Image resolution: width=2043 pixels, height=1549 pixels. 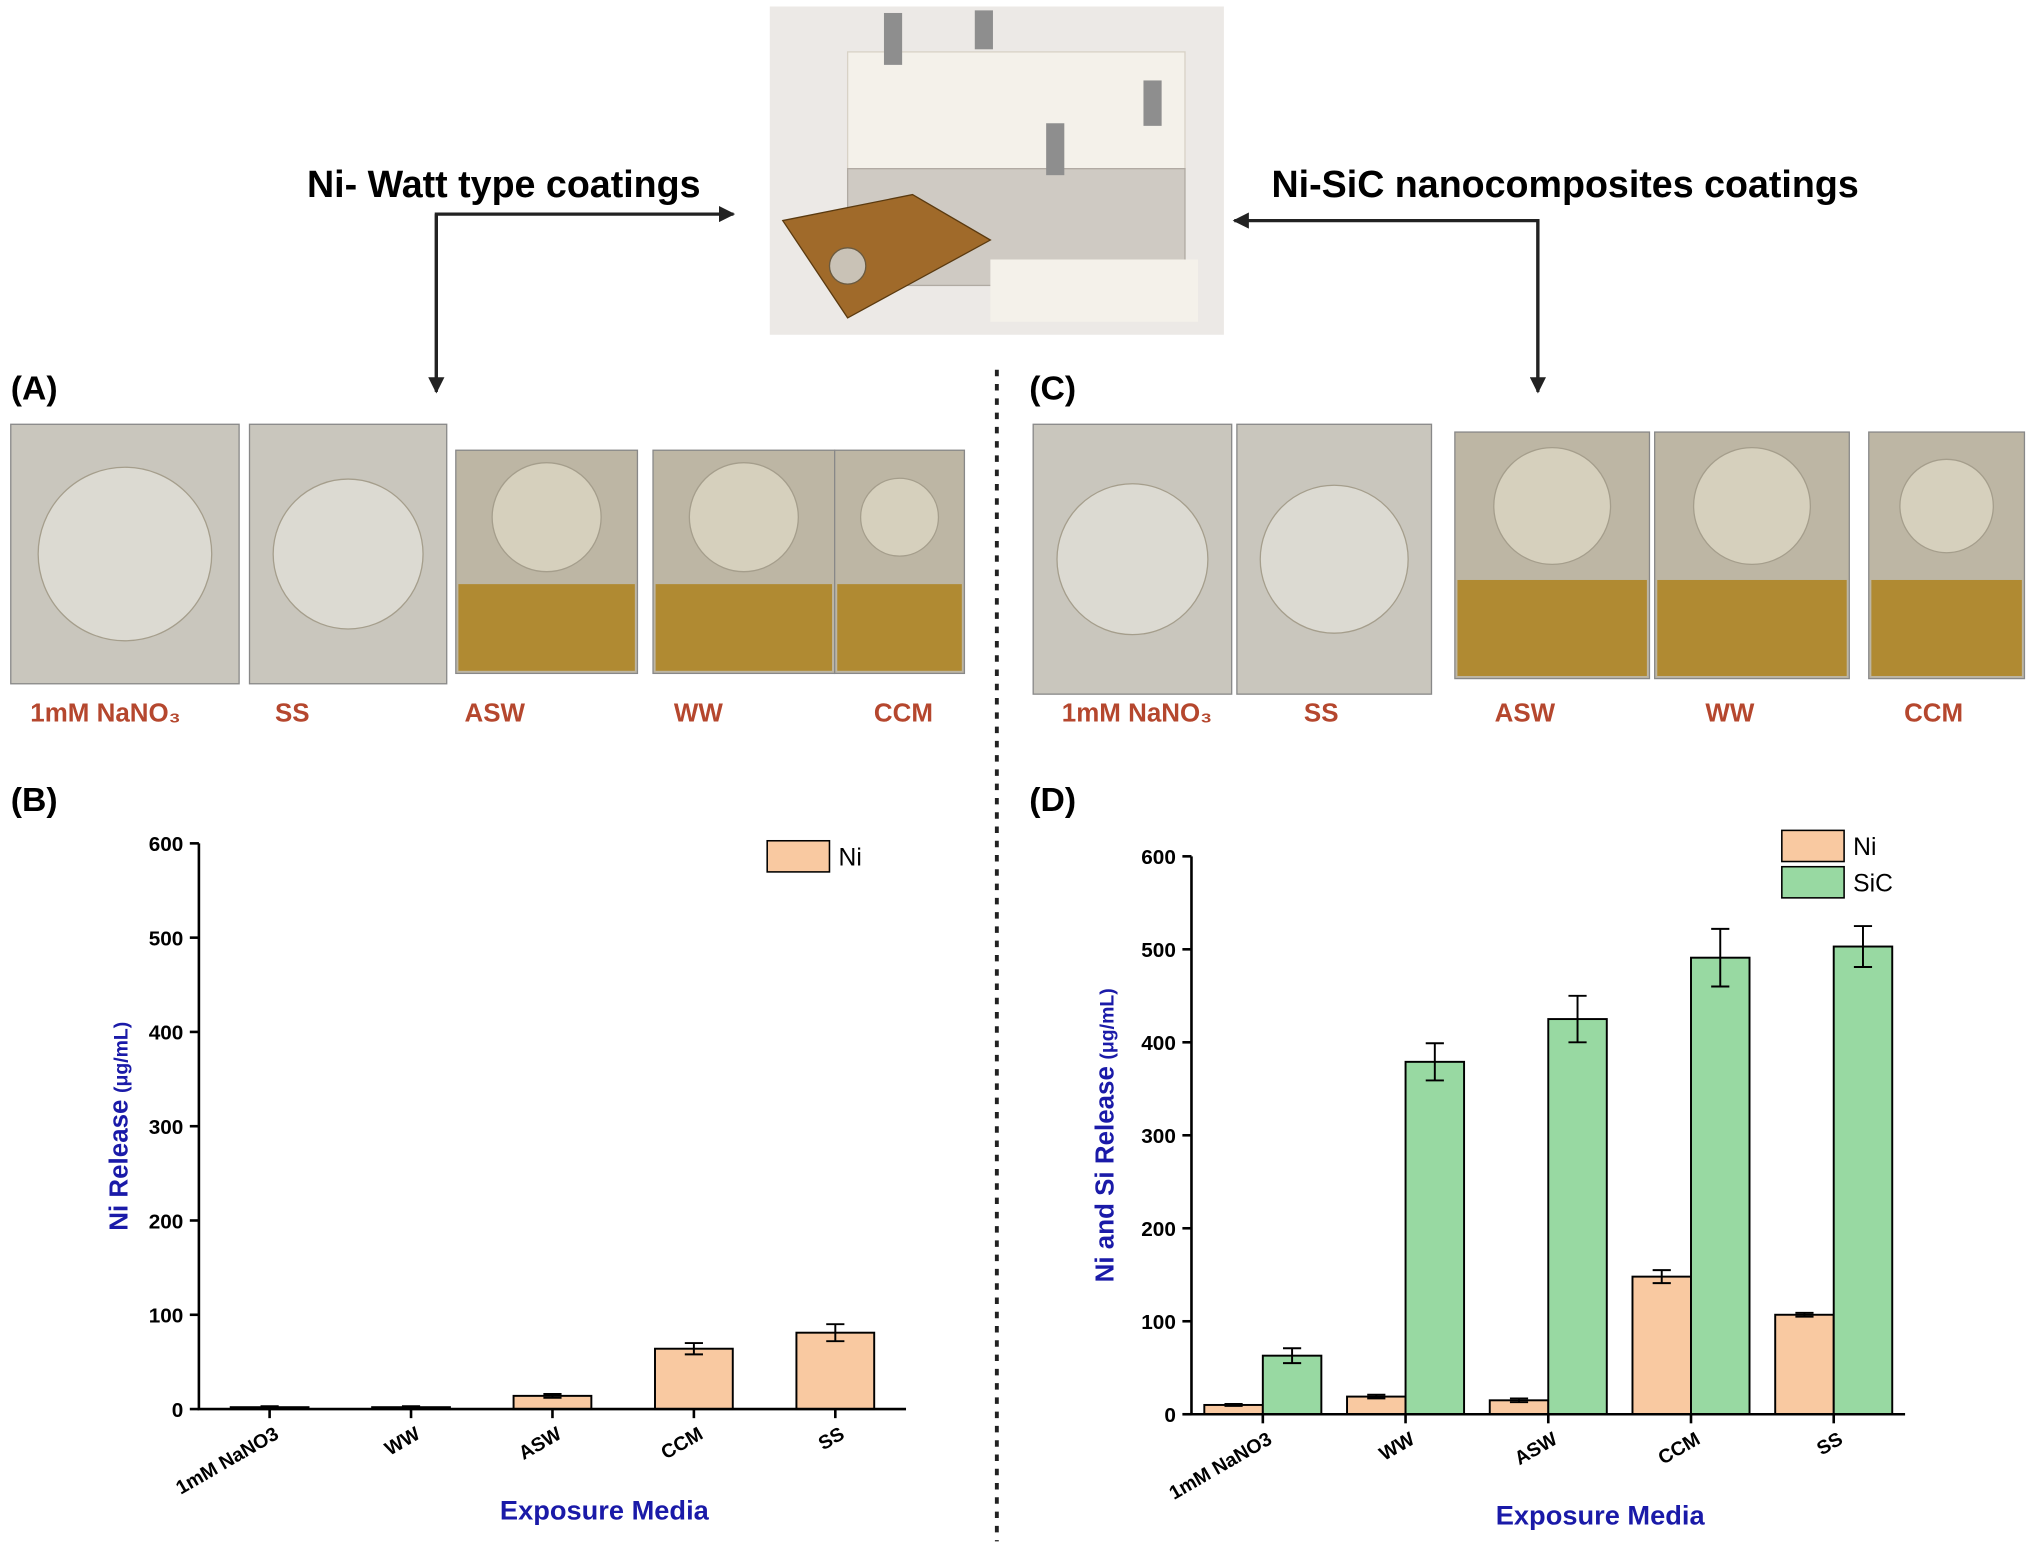 I want to click on y-axis-label: Ni and Si Release (μg/mL), so click(x=1106, y=1135).